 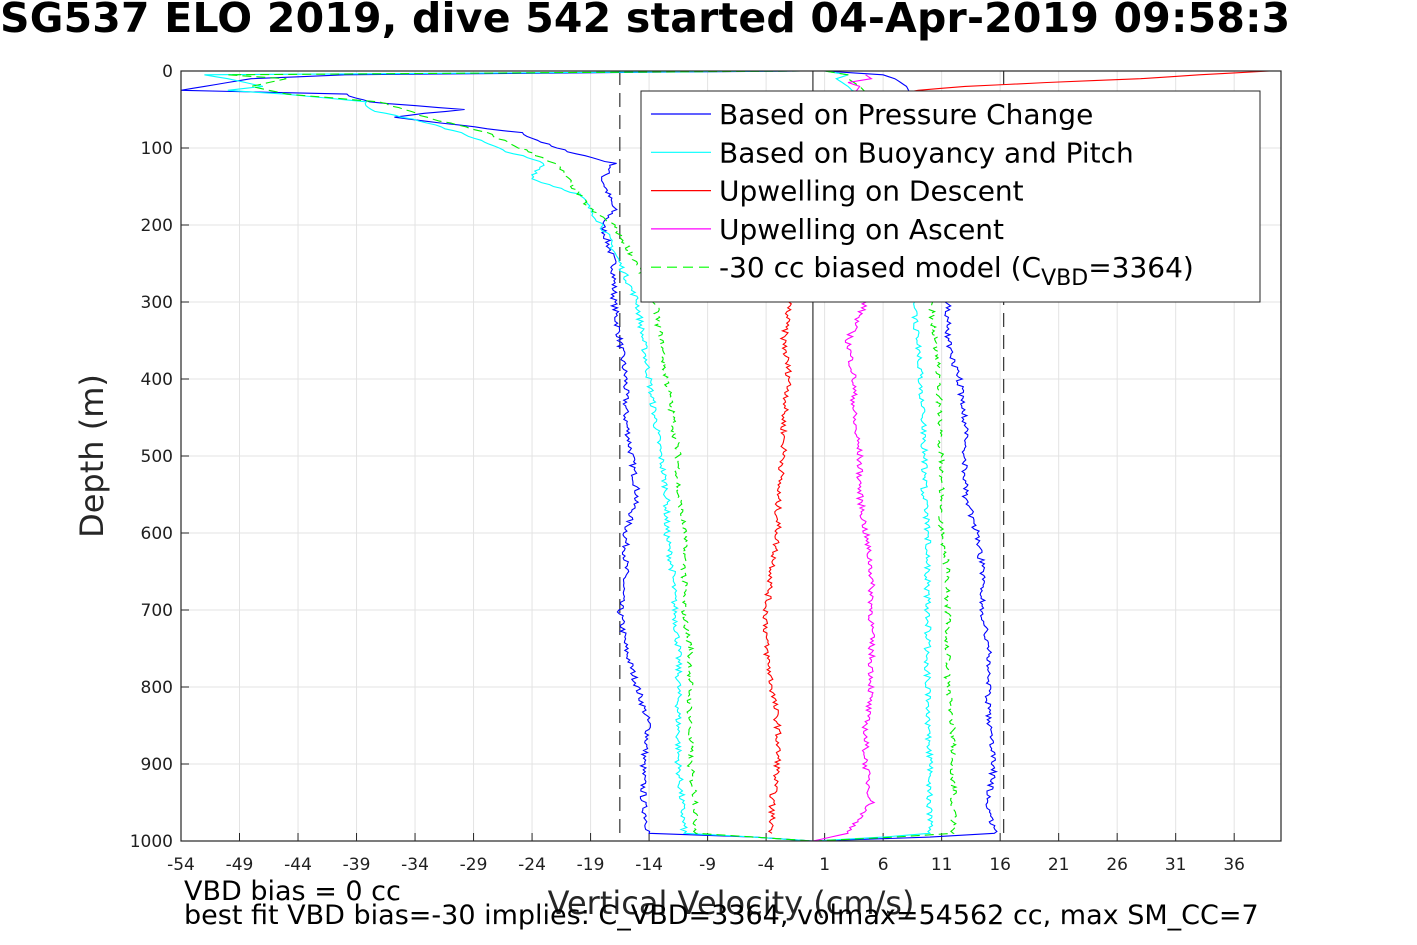 I want to click on x-tick-label: 6, so click(x=883, y=865).